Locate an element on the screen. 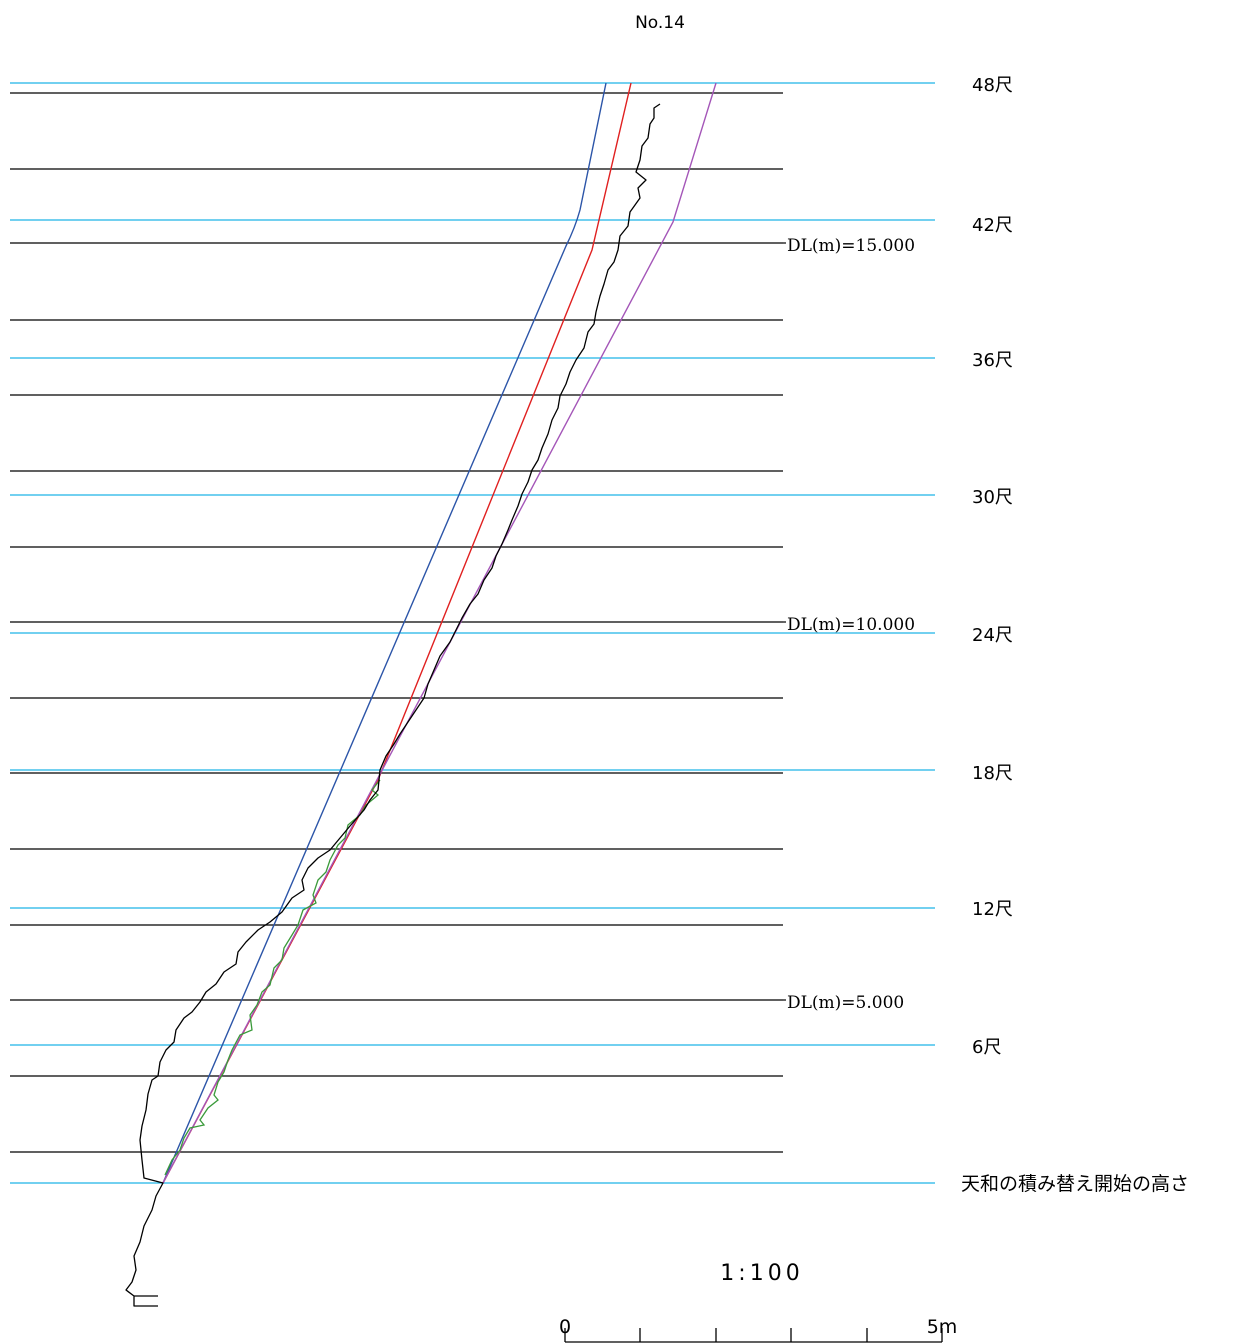 The height and width of the screenshot is (1343, 1256). dl-label-10: DL(m)=10.000 is located at coordinates (851, 625).